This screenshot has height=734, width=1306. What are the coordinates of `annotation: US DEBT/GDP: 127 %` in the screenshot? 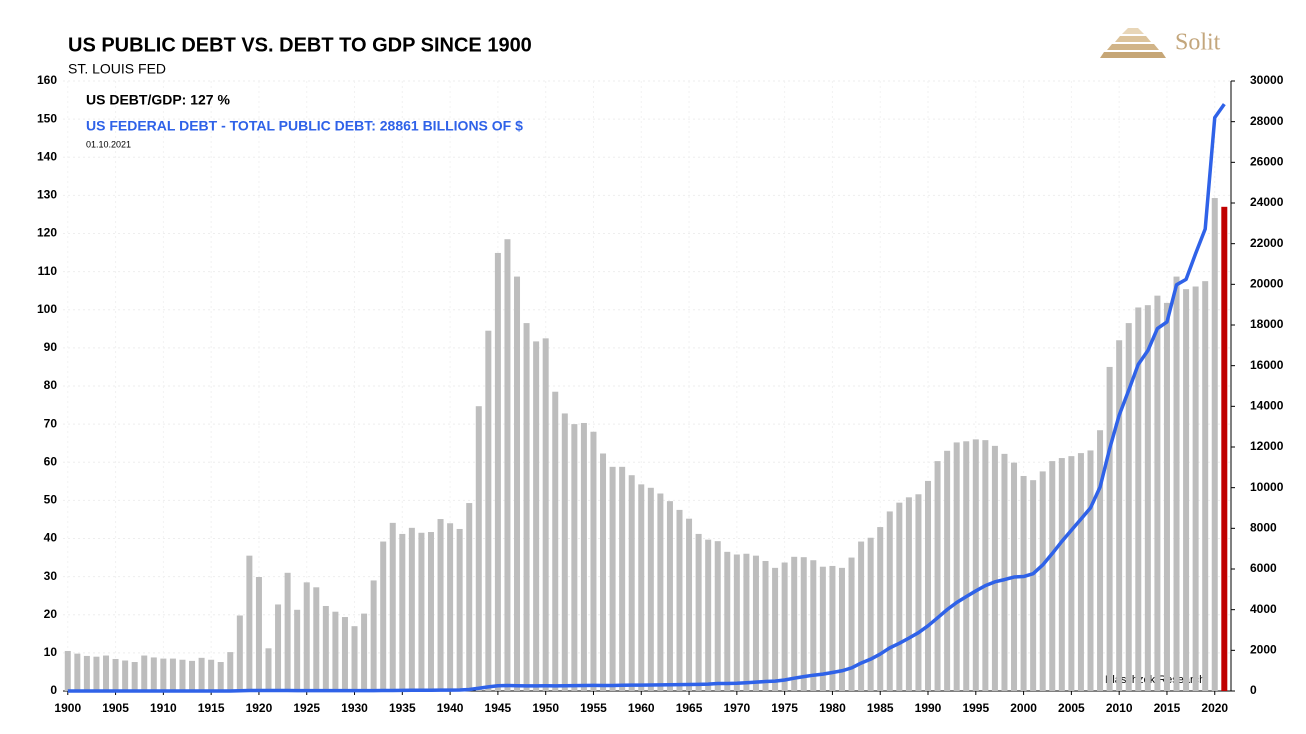 It's located at (158, 100).